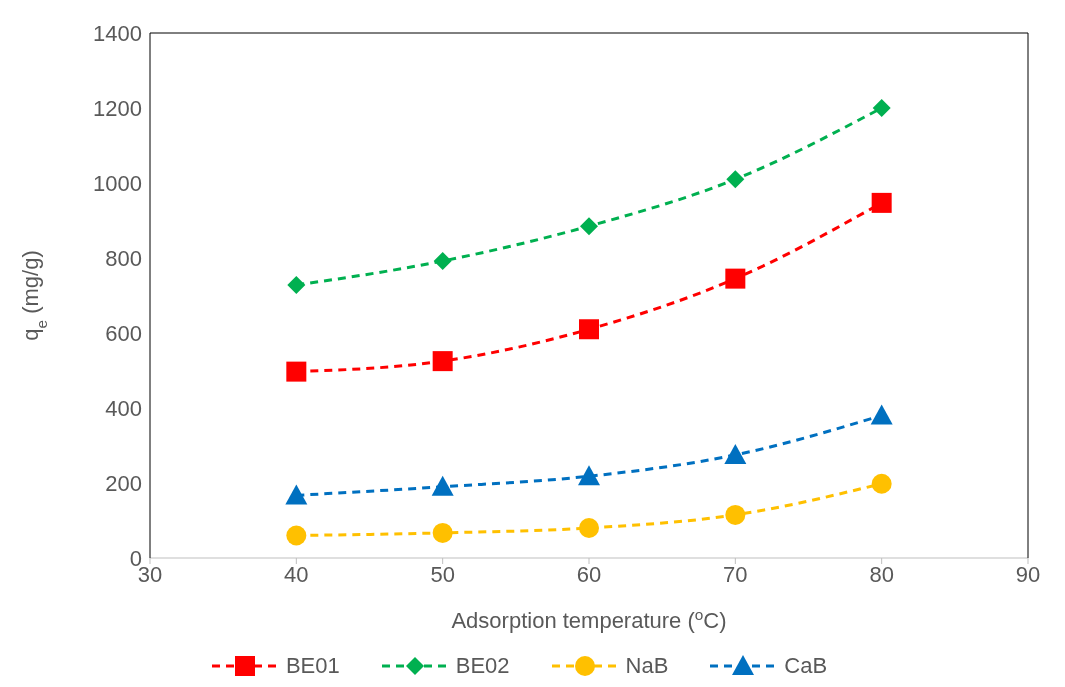  Describe the element at coordinates (312, 666) in the screenshot. I see `legend-label: BE01` at that location.